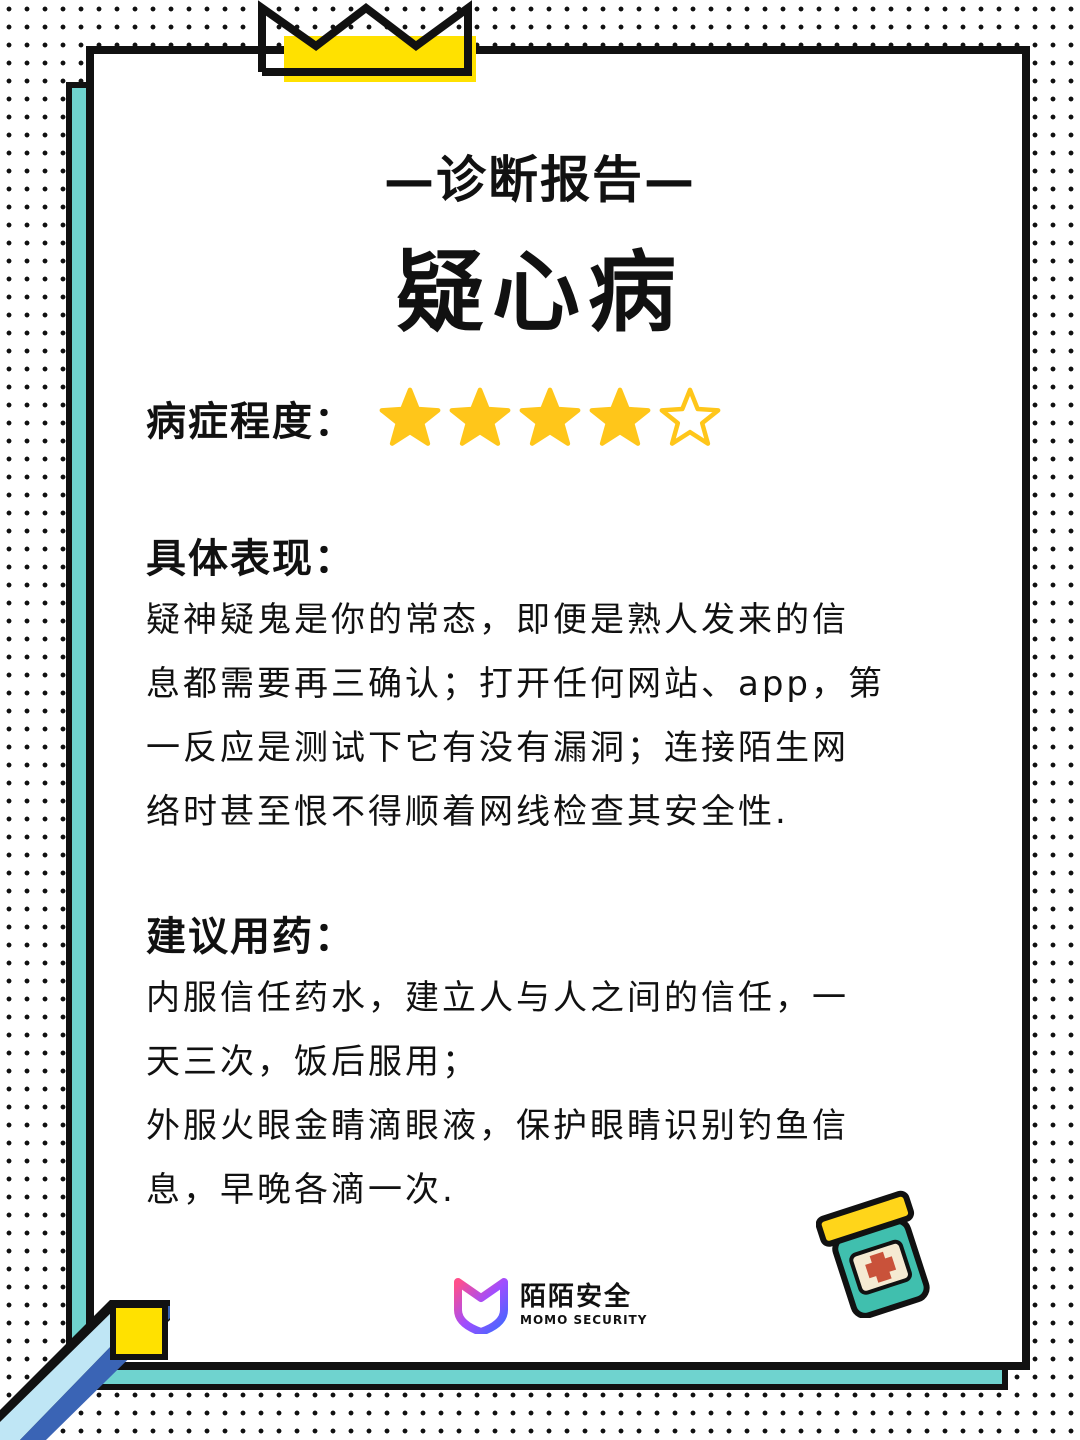  Describe the element at coordinates (139, 1331) in the screenshot. I see `corner-square` at that location.